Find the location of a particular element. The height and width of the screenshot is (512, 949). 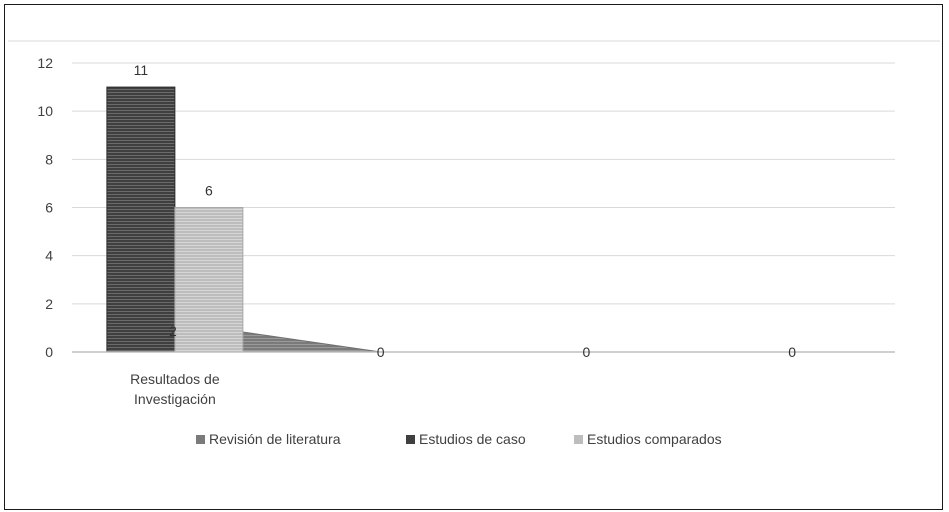

y-tick-label: 4 is located at coordinates (49, 256).